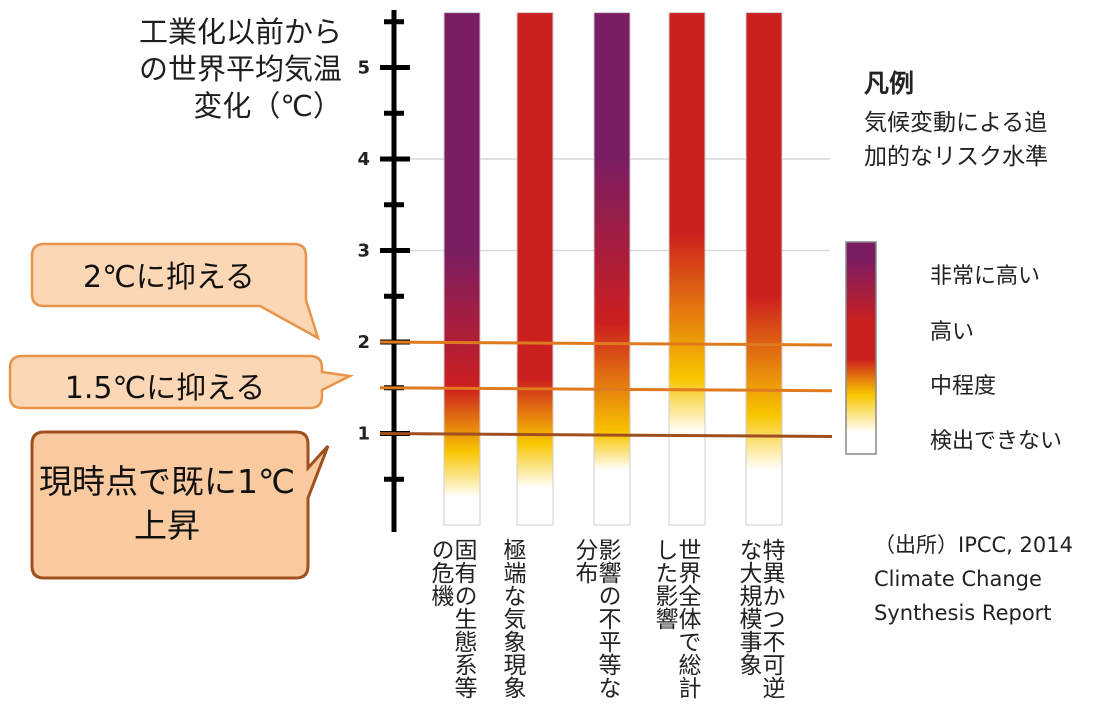 Image resolution: width=1095 pixels, height=704 pixels. I want to click on legend-level-high: 高い, so click(952, 332).